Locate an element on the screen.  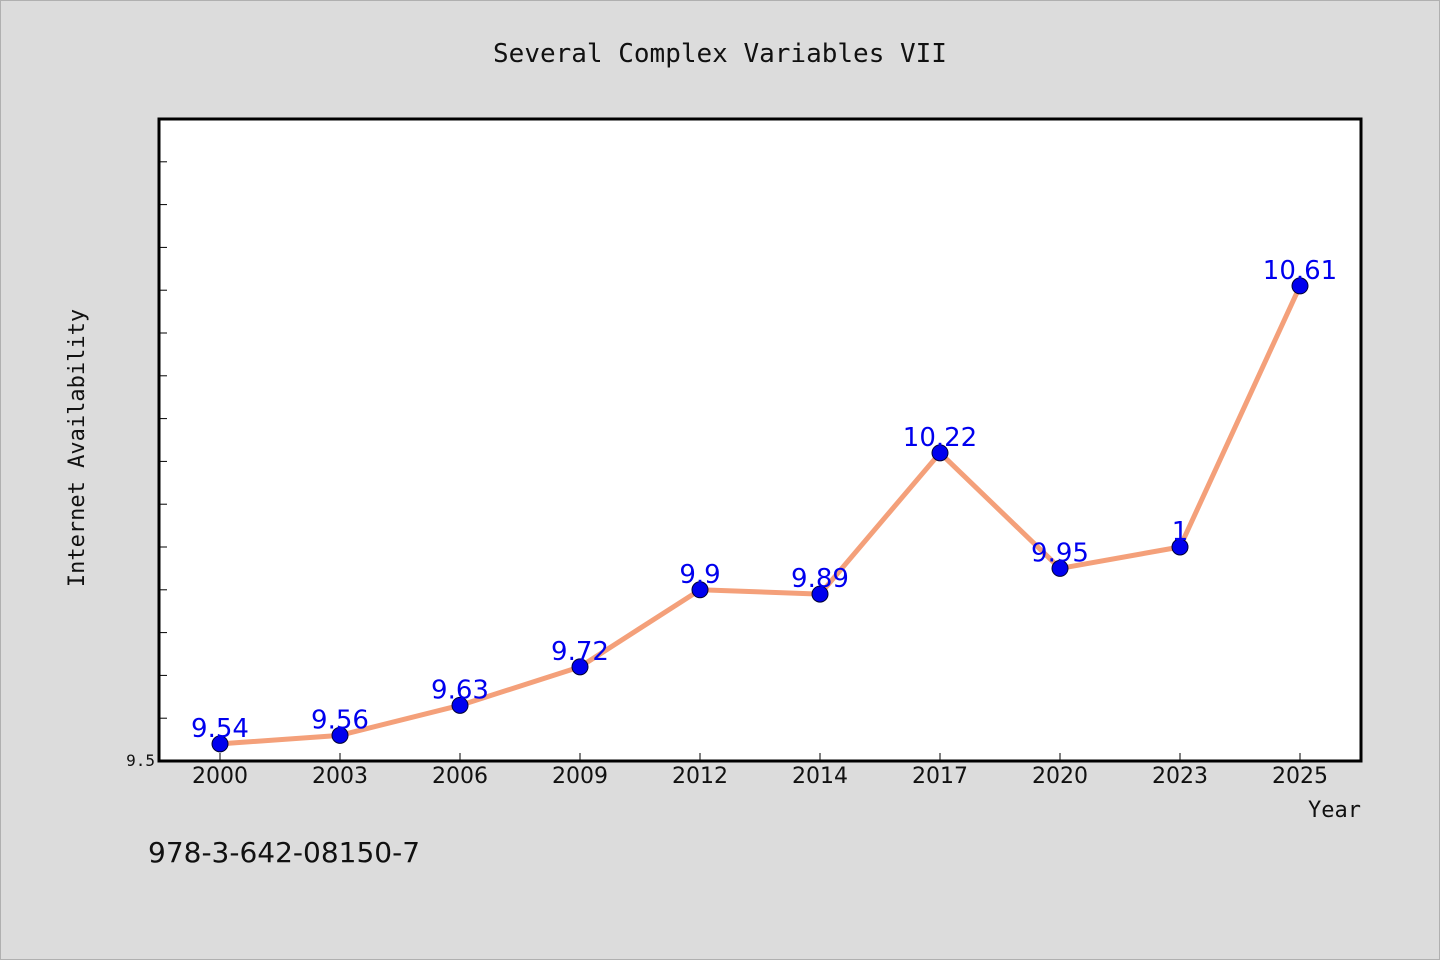
x-tick-label: 2017 is located at coordinates (940, 776).